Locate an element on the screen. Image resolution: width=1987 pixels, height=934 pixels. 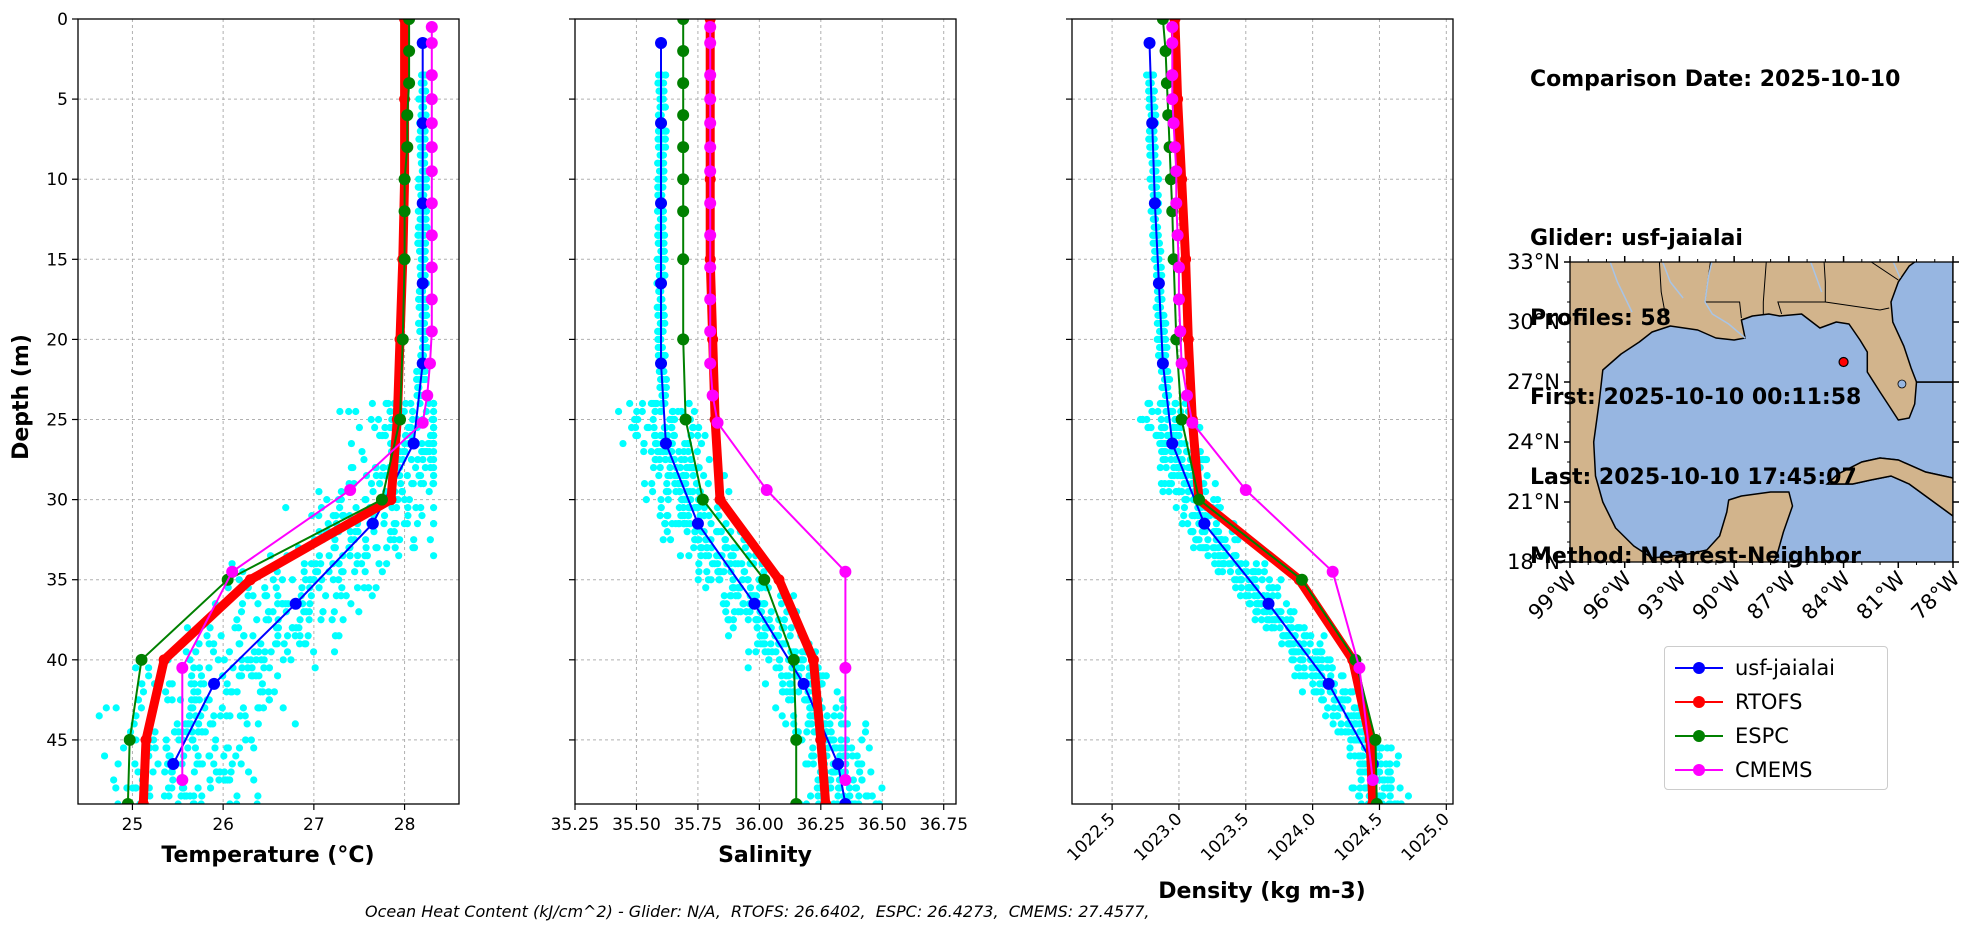
data-point-usf-jaialai is located at coordinates (661, 43).